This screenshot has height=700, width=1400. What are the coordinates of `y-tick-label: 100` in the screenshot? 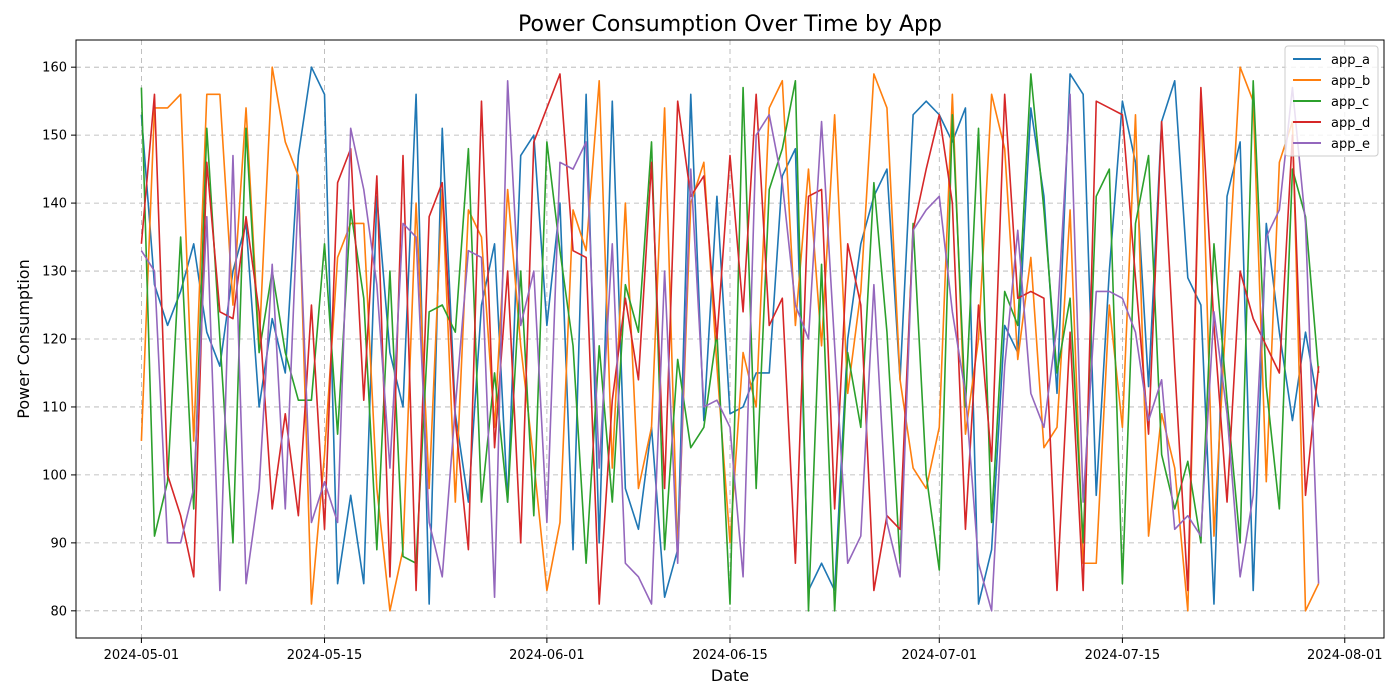 It's located at (54, 475).